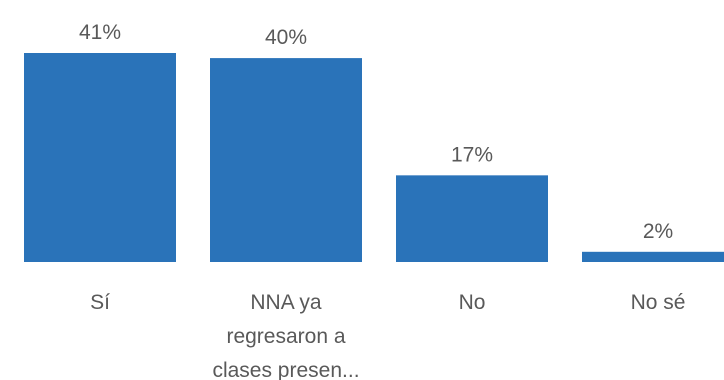  I want to click on category-label-line: No, so click(472, 302).